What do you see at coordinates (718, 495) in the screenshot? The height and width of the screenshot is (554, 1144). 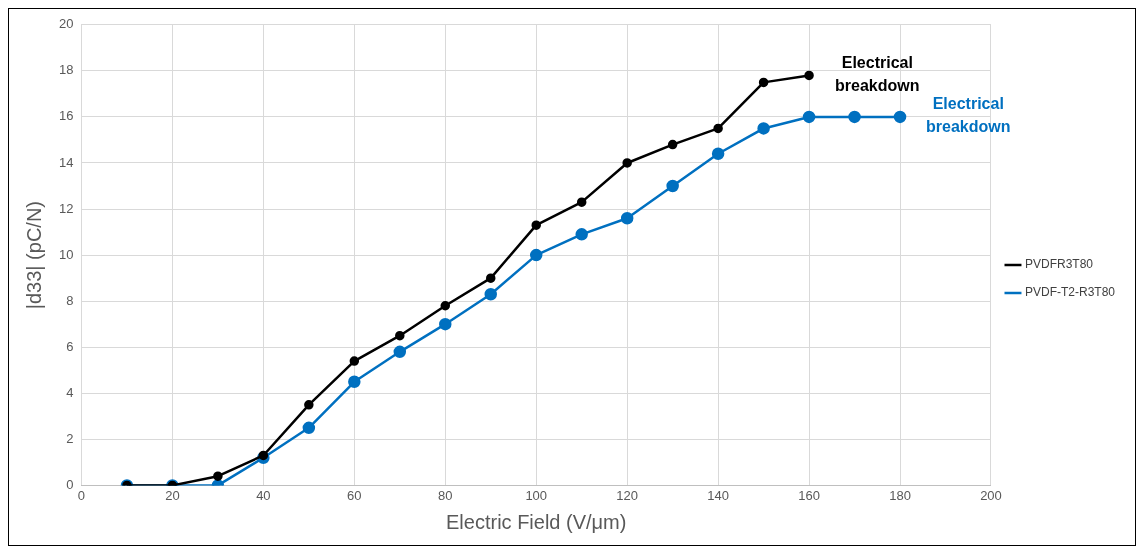 I see `x-tick-label: 140` at bounding box center [718, 495].